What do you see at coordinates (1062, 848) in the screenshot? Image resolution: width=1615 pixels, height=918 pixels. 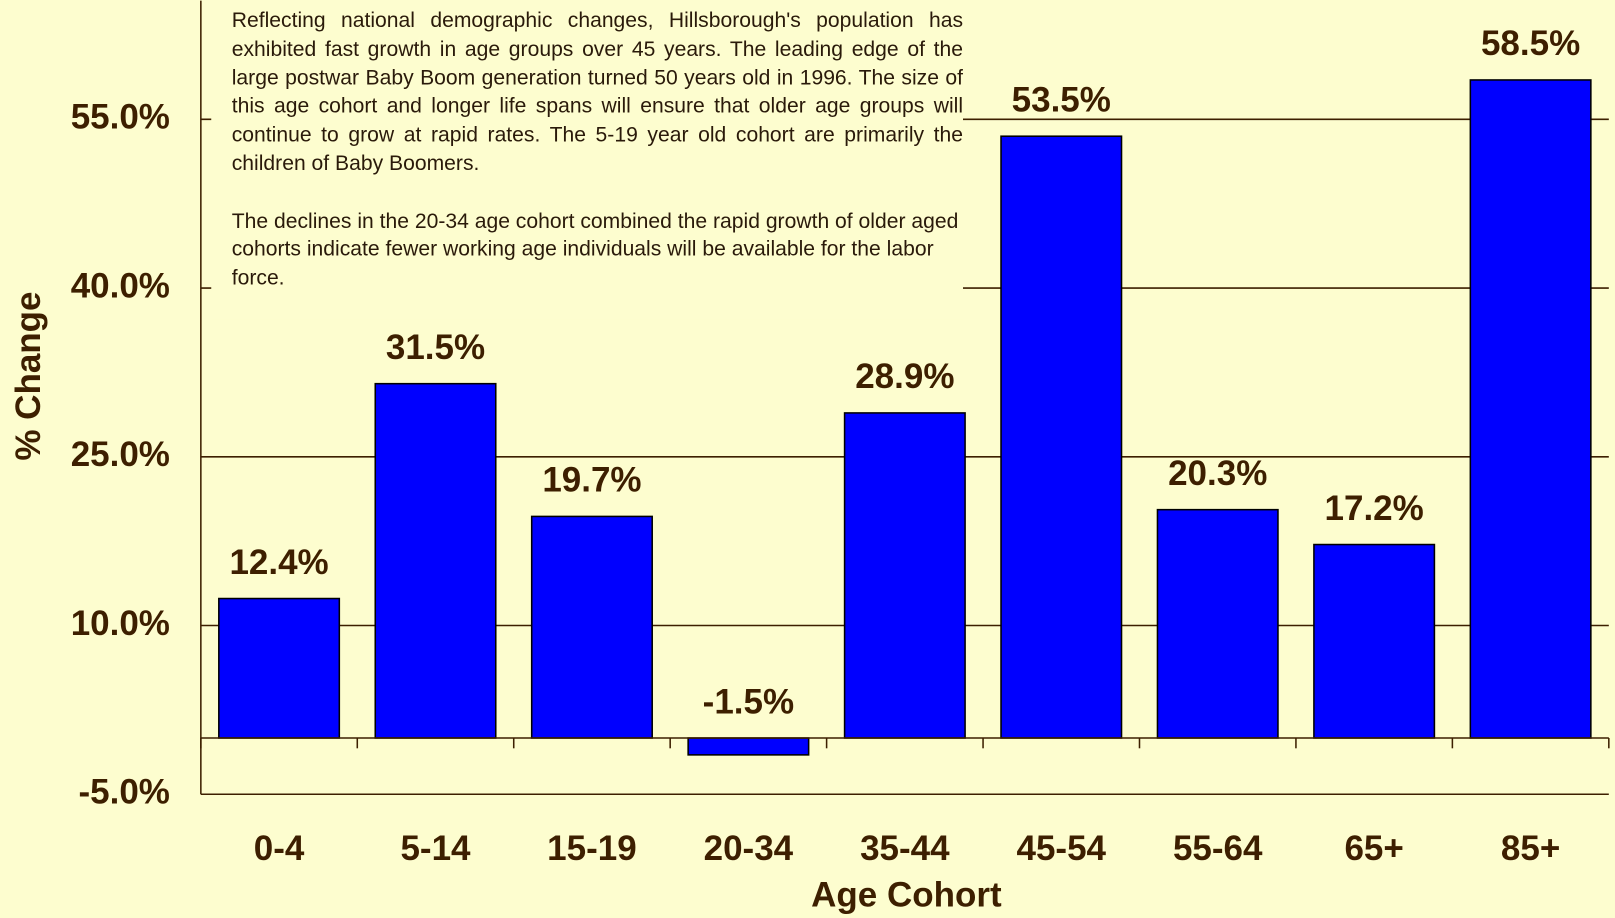 I see `x-tick-label: 45-54` at bounding box center [1062, 848].